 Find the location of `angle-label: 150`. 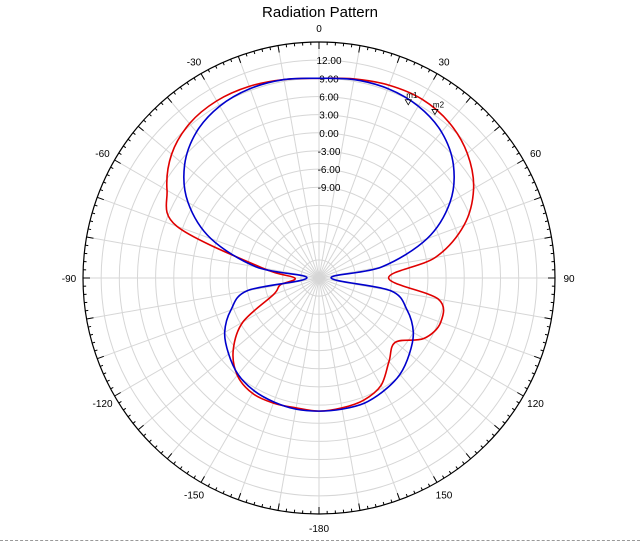

angle-label: 150 is located at coordinates (444, 496).